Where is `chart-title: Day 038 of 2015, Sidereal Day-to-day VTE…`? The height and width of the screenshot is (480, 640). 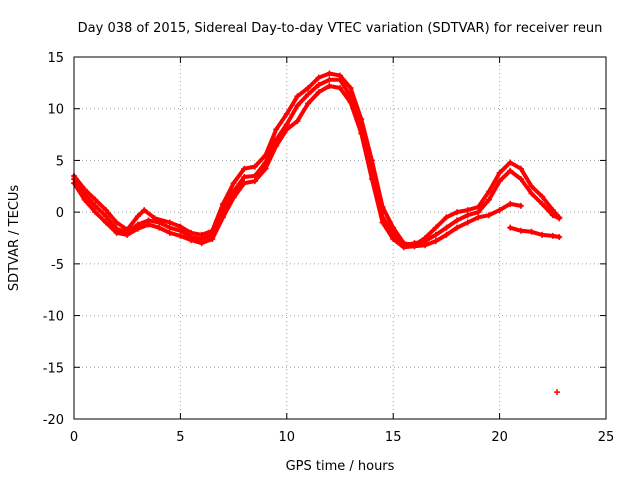 chart-title: Day 038 of 2015, Sidereal Day-to-day VTE… is located at coordinates (340, 28).